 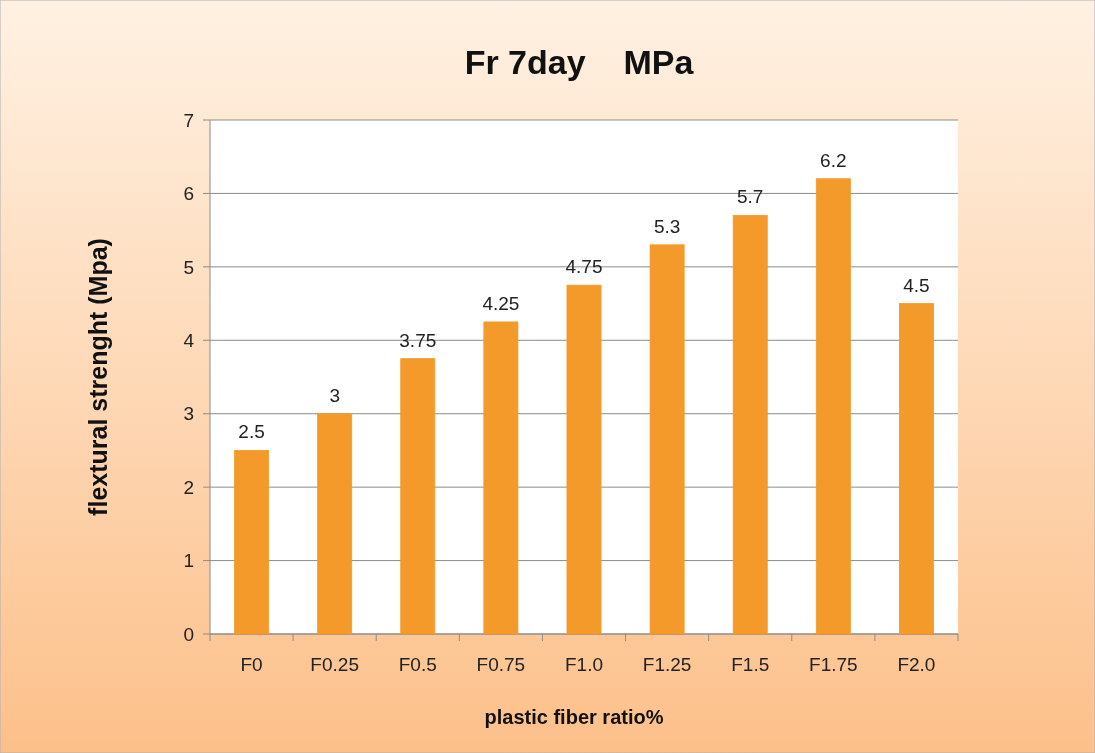 What do you see at coordinates (750, 664) in the screenshot?
I see `x-tick-label: F1.5` at bounding box center [750, 664].